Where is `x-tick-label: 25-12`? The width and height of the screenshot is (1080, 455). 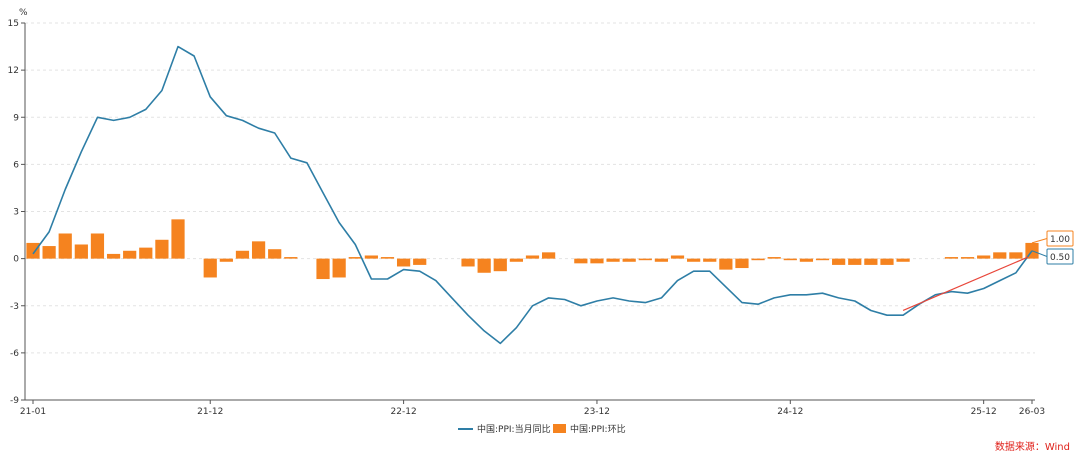
x-tick-label: 25-12 is located at coordinates (984, 412).